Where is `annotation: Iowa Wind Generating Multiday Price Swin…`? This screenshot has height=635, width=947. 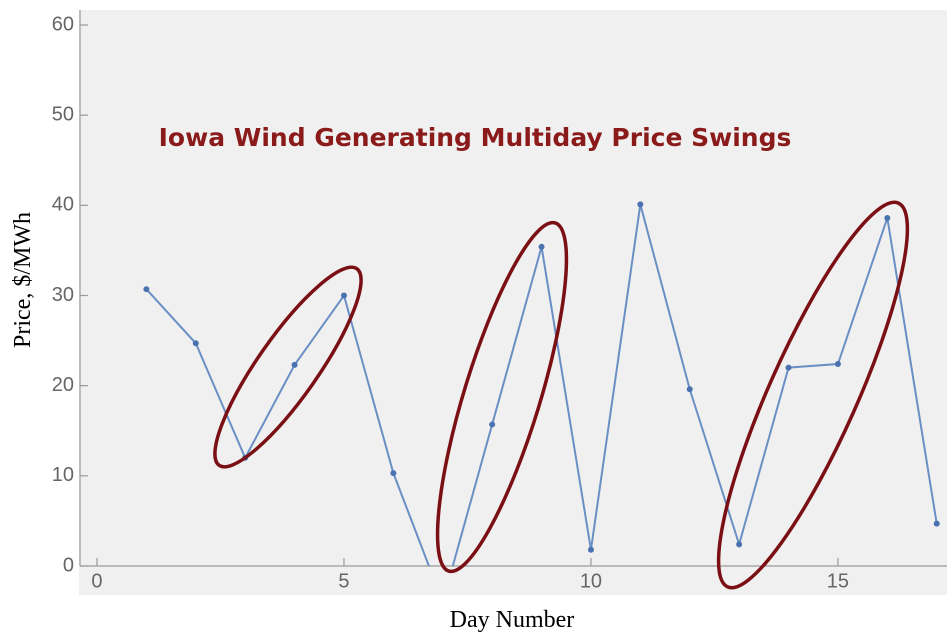
annotation: Iowa Wind Generating Multiday Price Swin… is located at coordinates (475, 137).